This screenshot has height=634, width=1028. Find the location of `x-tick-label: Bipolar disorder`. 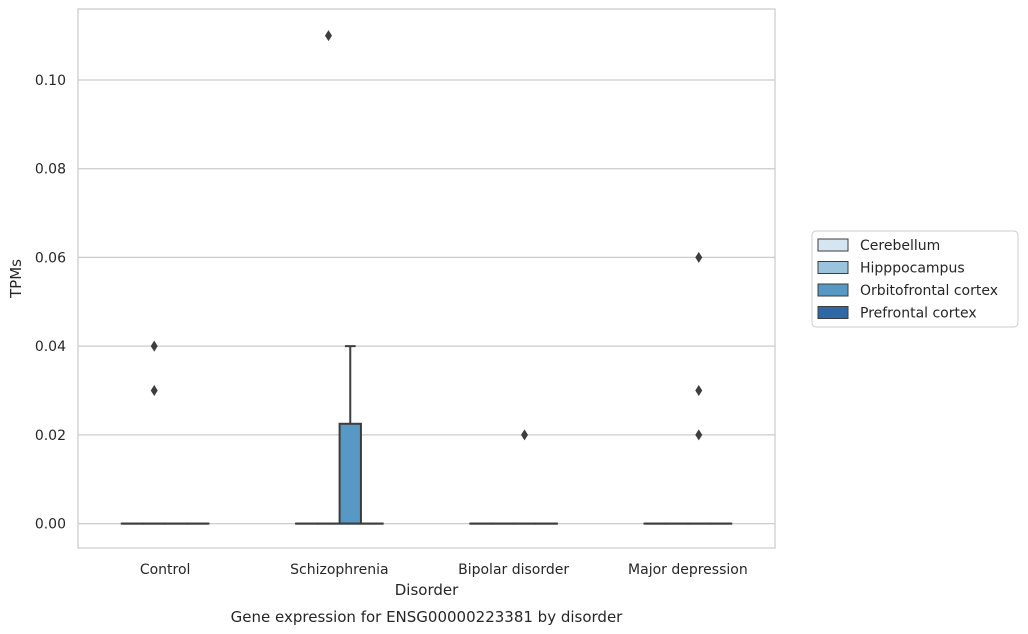

x-tick-label: Bipolar disorder is located at coordinates (513, 570).